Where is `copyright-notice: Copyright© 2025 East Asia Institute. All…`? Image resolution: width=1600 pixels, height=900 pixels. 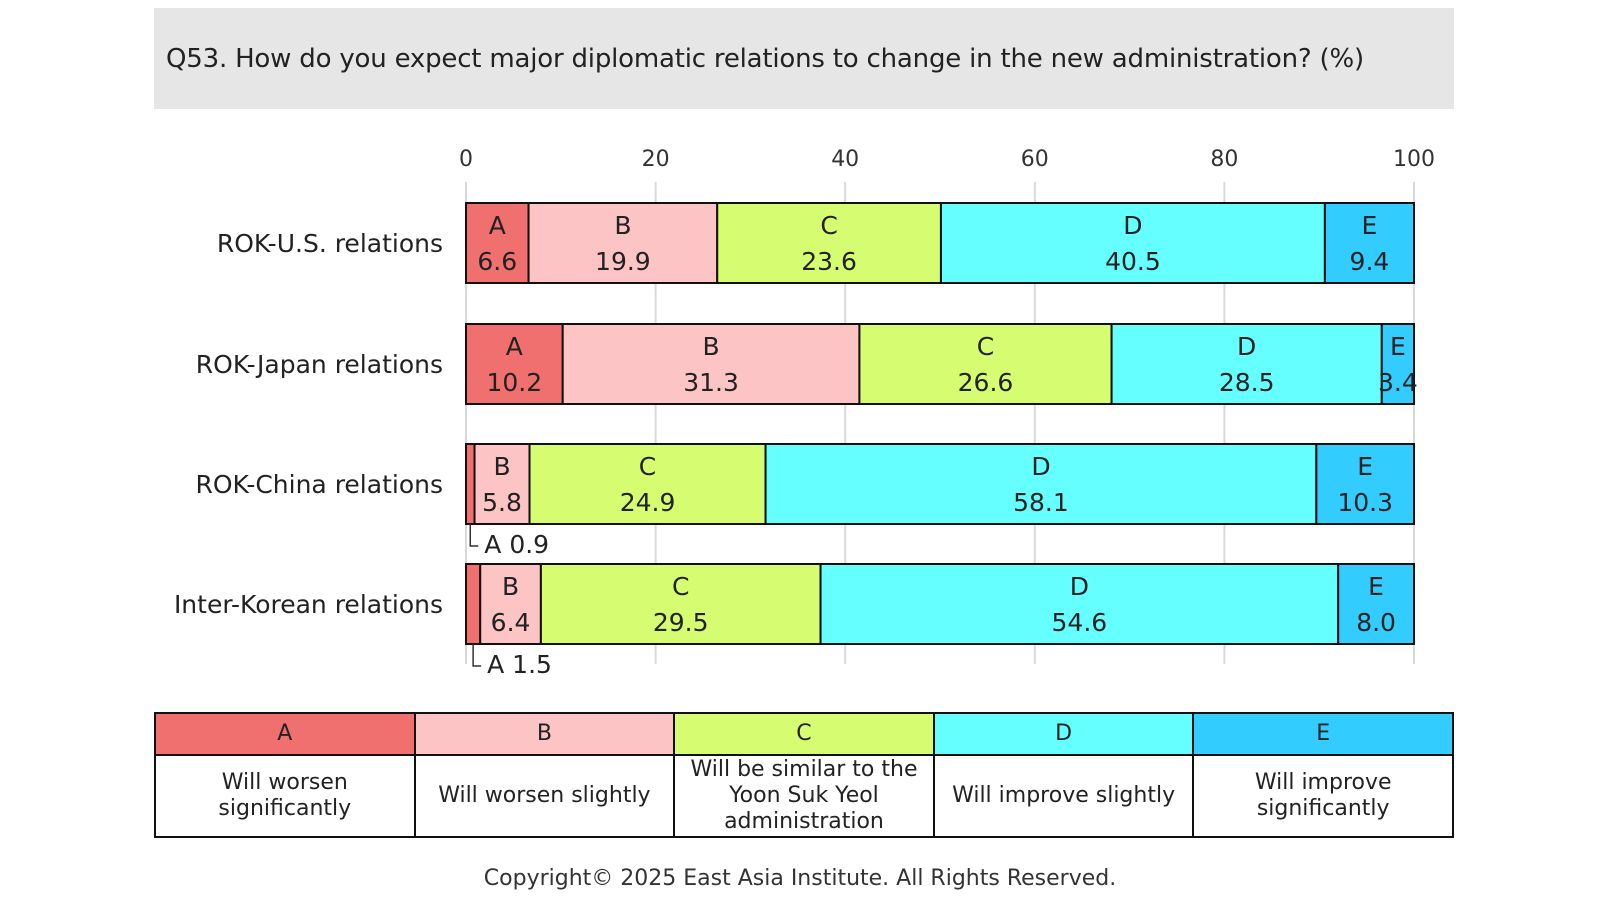 copyright-notice: Copyright© 2025 East Asia Institute. All… is located at coordinates (800, 878).